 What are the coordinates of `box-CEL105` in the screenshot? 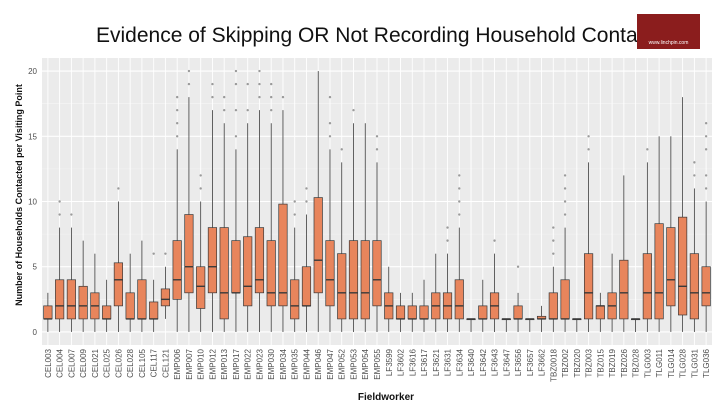 It's located at (142, 286).